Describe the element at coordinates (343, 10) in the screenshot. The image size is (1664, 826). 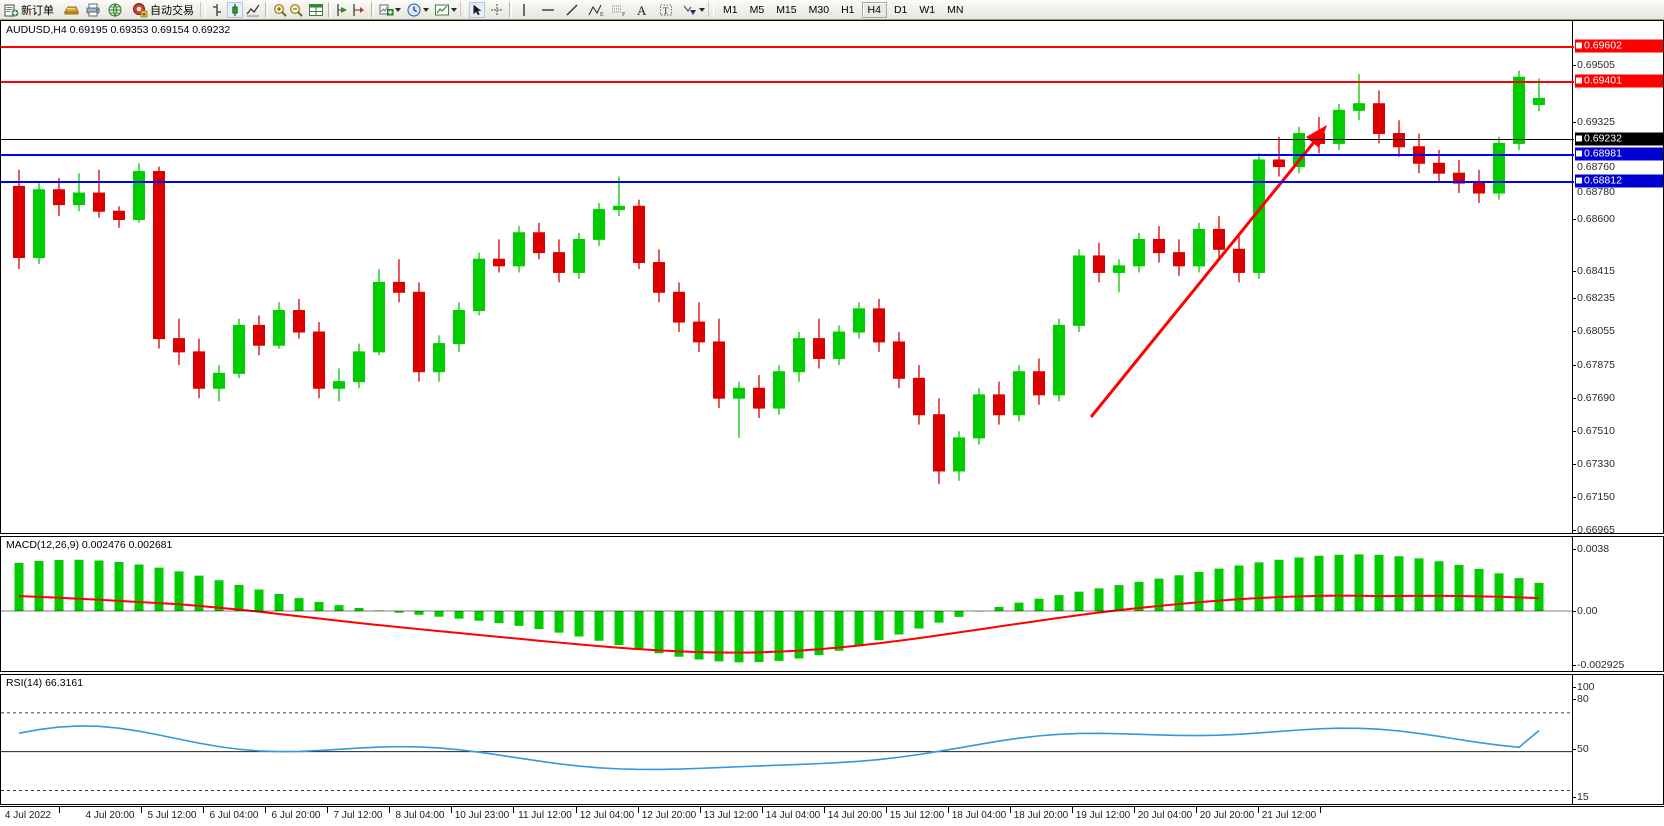
I see `chart-shift-icon` at that location.